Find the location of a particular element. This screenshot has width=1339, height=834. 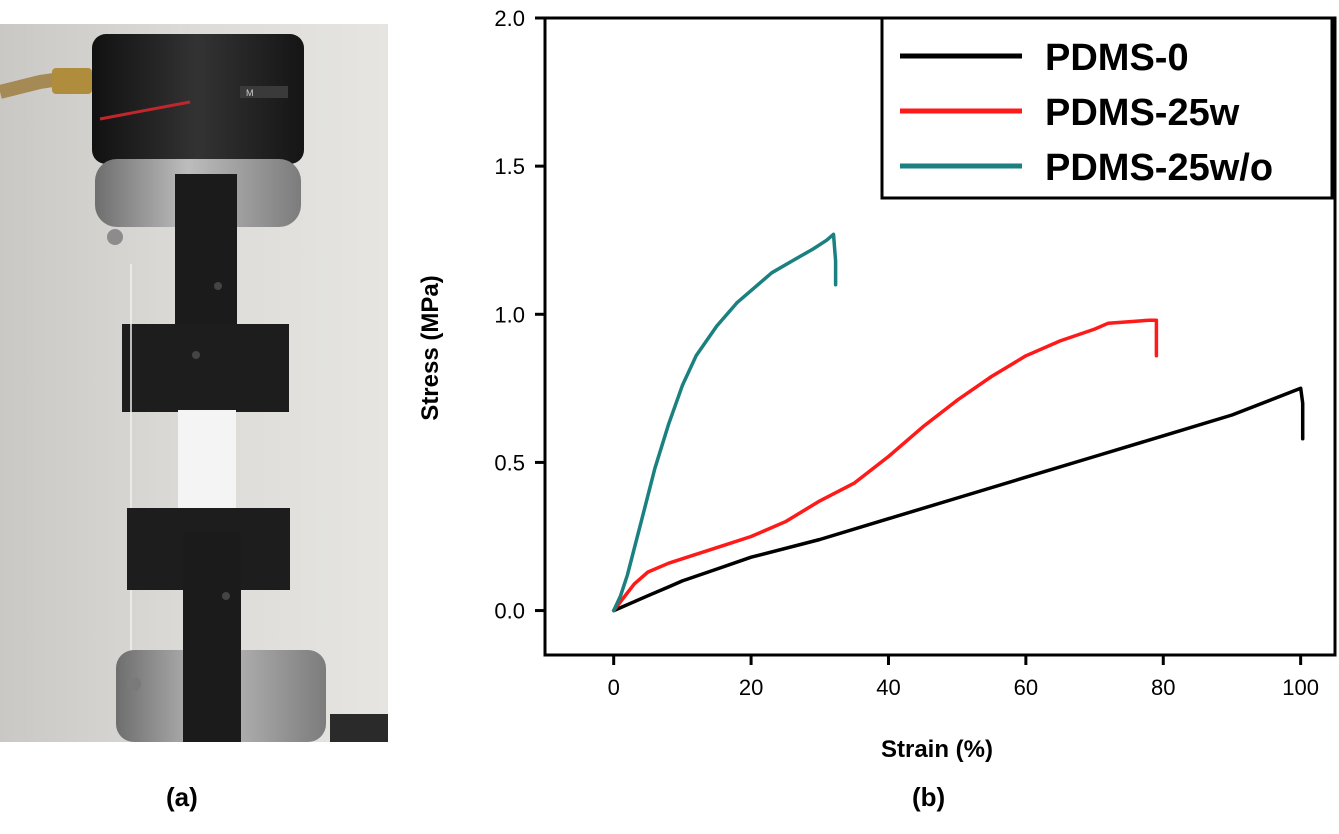

legend-label: PDMS-0 is located at coordinates (1117, 58).